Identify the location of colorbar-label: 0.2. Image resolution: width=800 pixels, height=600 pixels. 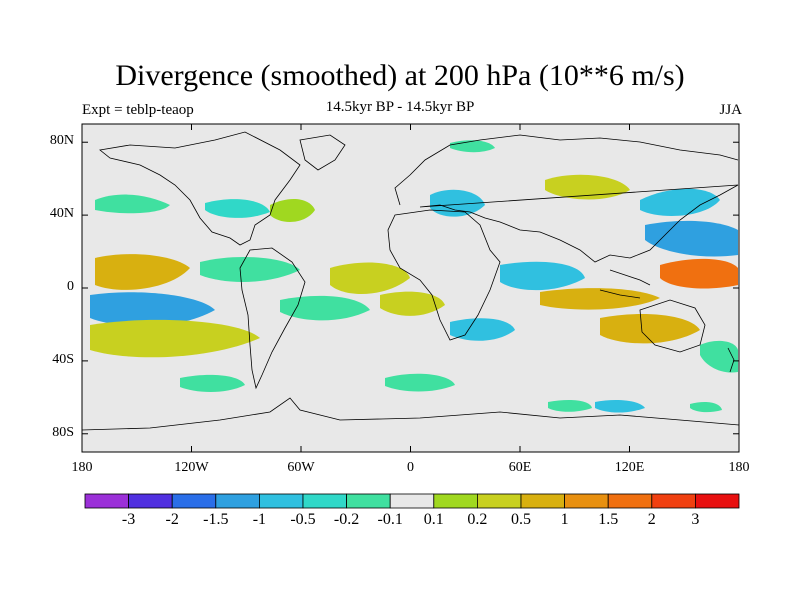
(477, 519).